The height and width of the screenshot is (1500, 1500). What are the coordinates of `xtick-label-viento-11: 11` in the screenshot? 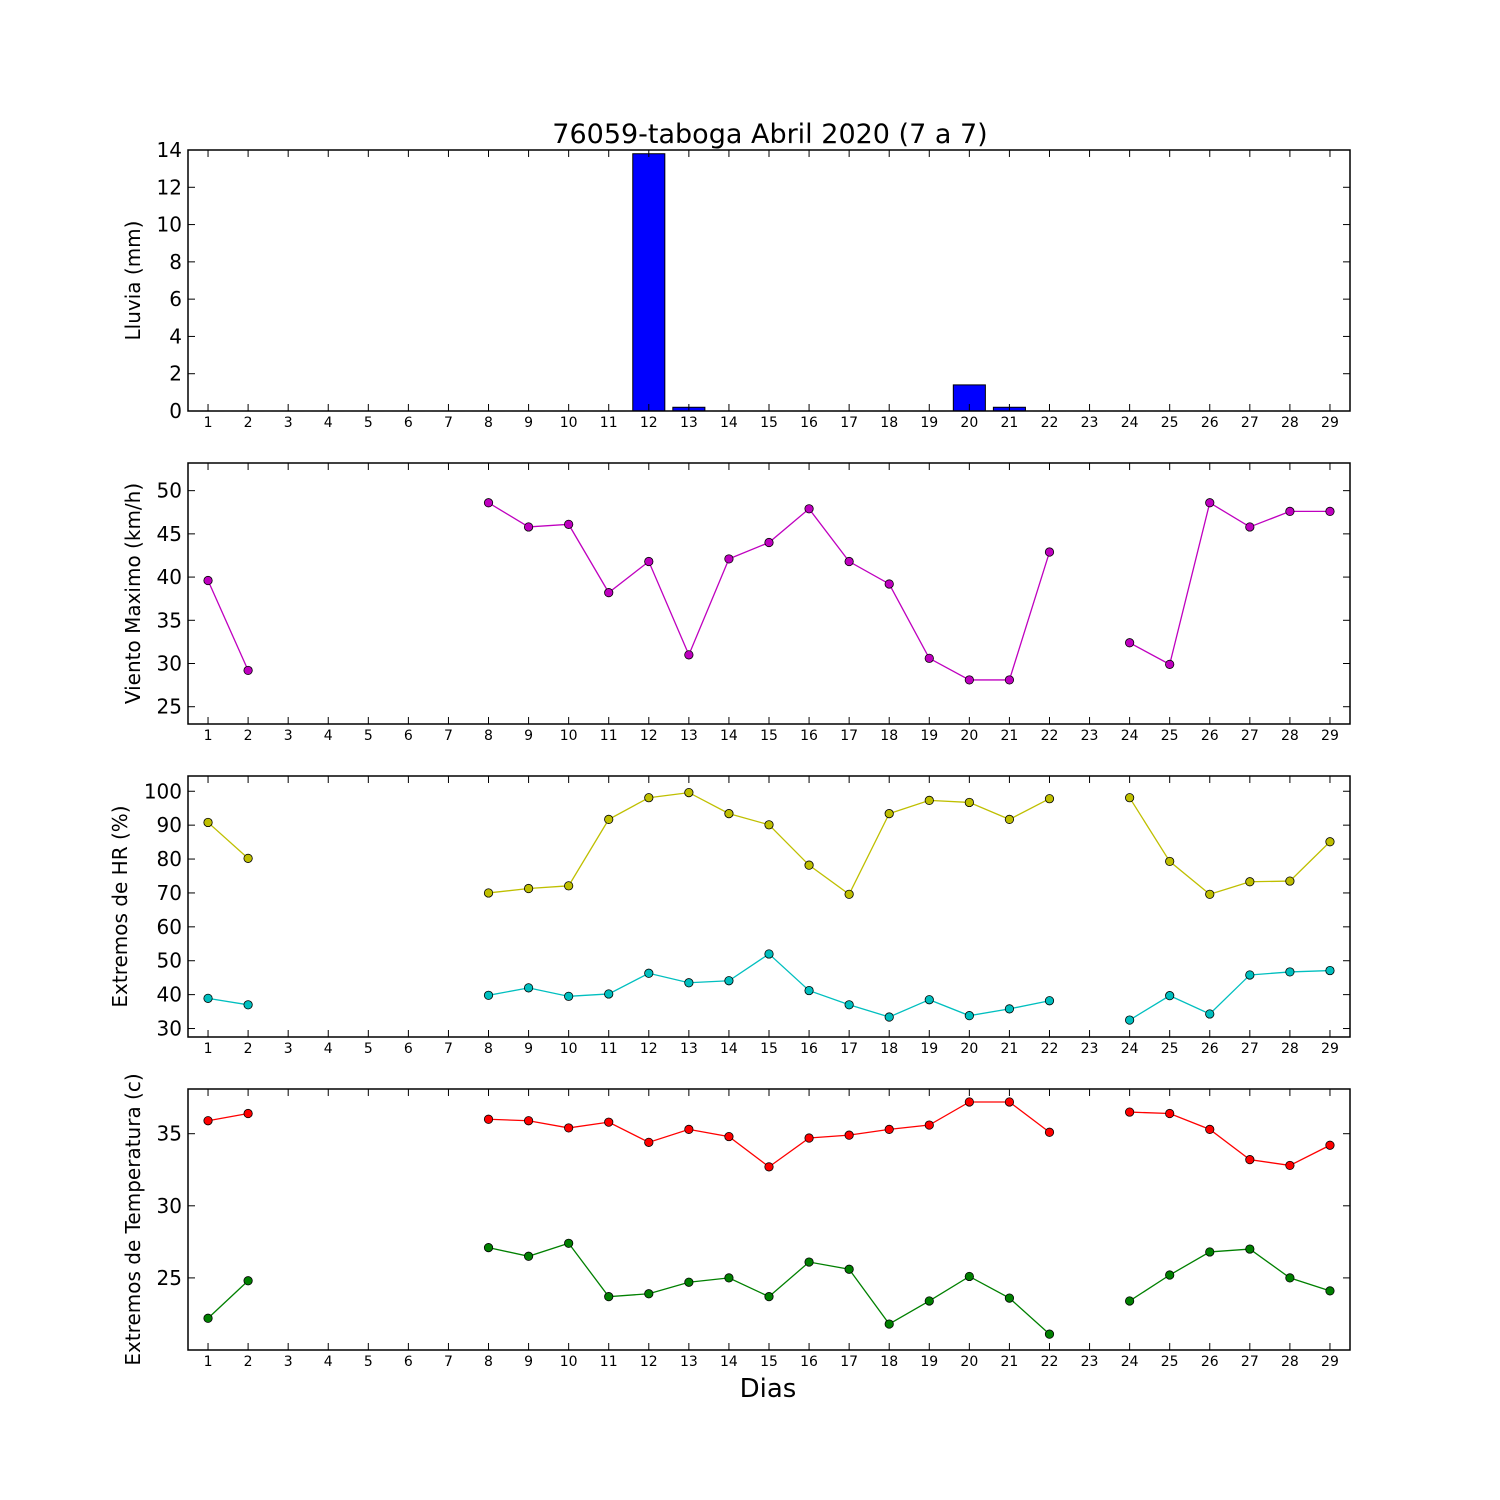 It's located at (609, 736).